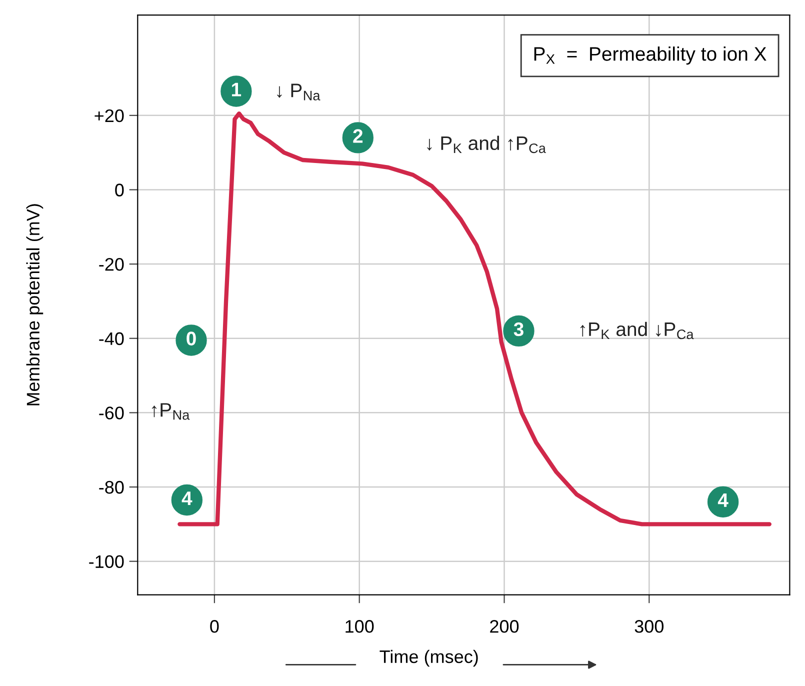 This screenshot has height=686, width=805. What do you see at coordinates (298, 92) in the screenshot?
I see `annotation: ↓ P$_{Na}$` at bounding box center [298, 92].